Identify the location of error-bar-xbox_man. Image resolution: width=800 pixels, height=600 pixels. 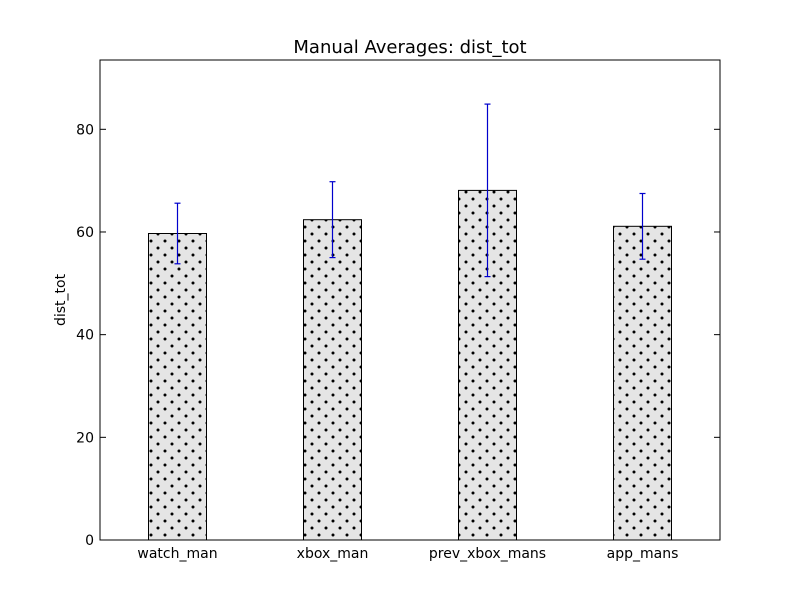
(332, 220).